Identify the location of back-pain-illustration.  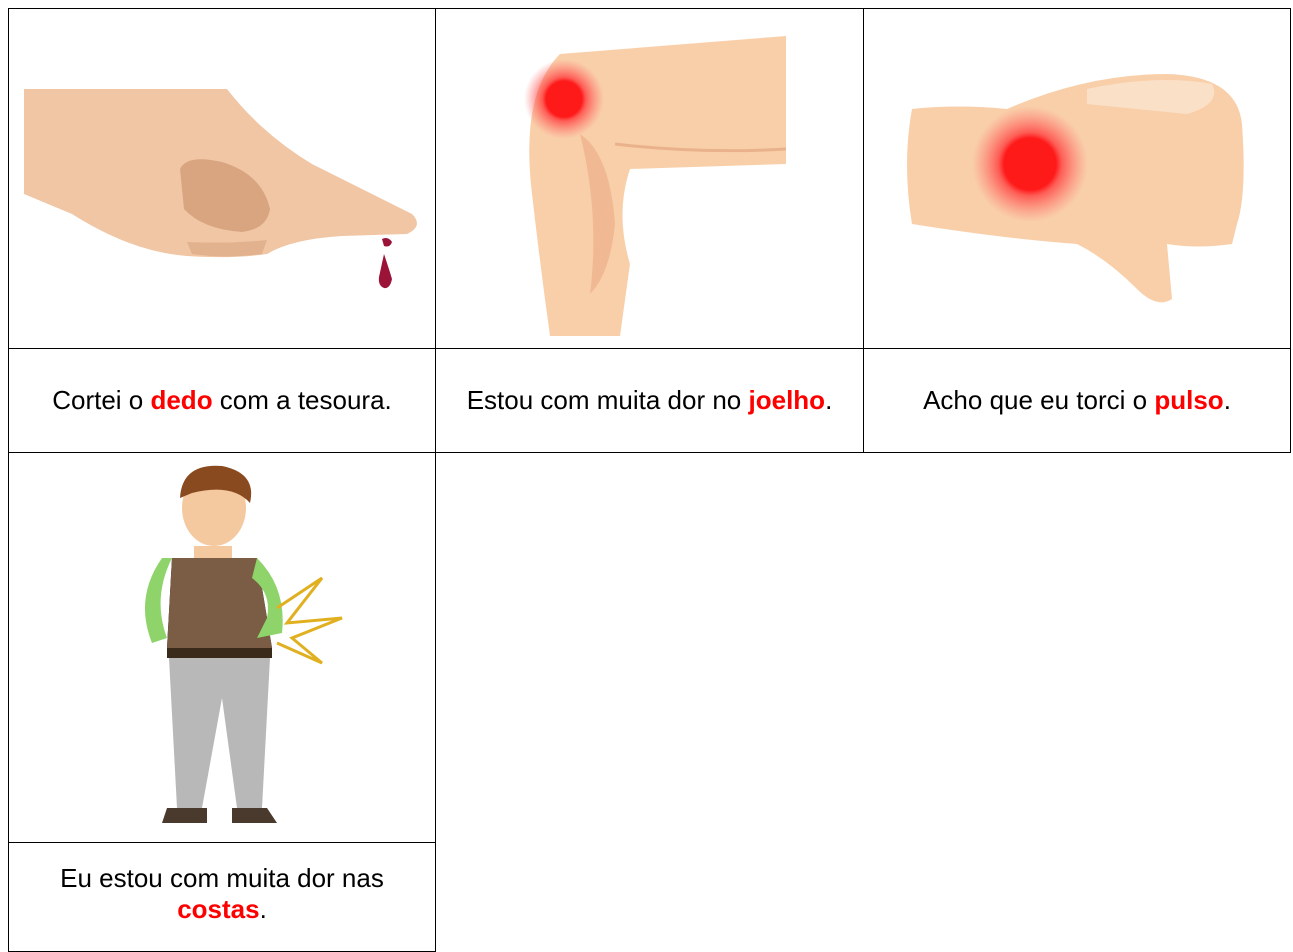
(243, 644).